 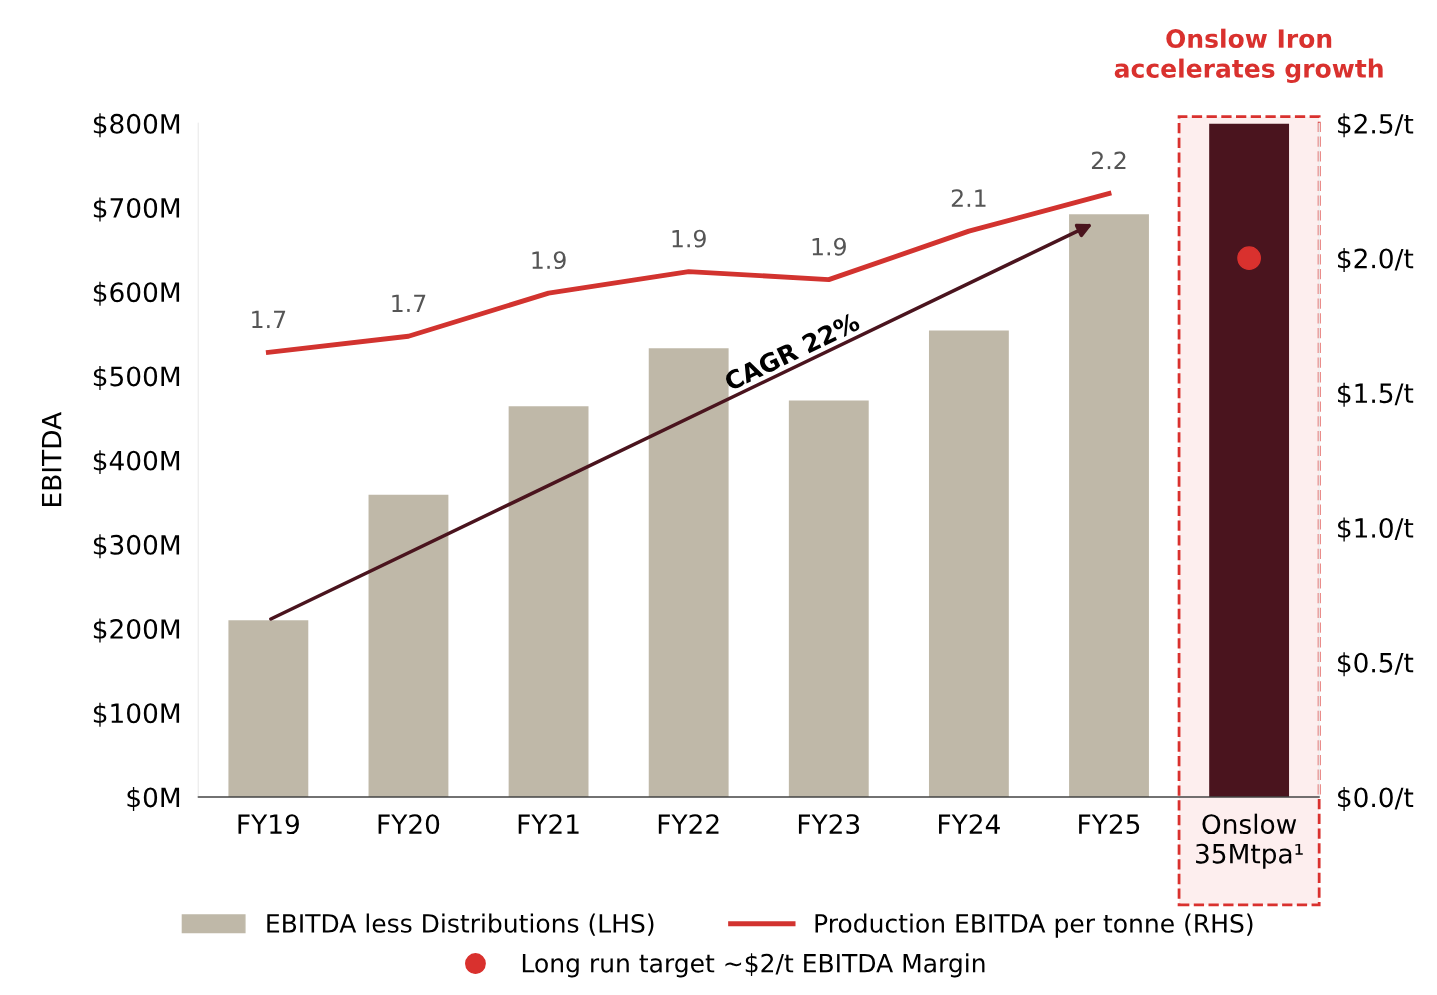 I want to click on y-tick-label: $600M, so click(x=136, y=293).